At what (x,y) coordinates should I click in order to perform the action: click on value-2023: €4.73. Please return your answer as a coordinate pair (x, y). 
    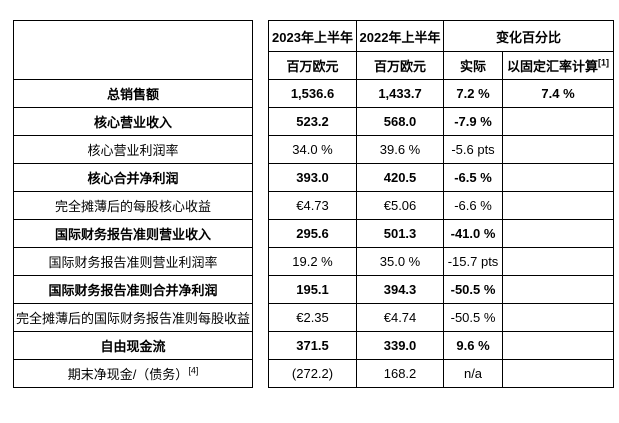
    Looking at the image, I should click on (313, 205).